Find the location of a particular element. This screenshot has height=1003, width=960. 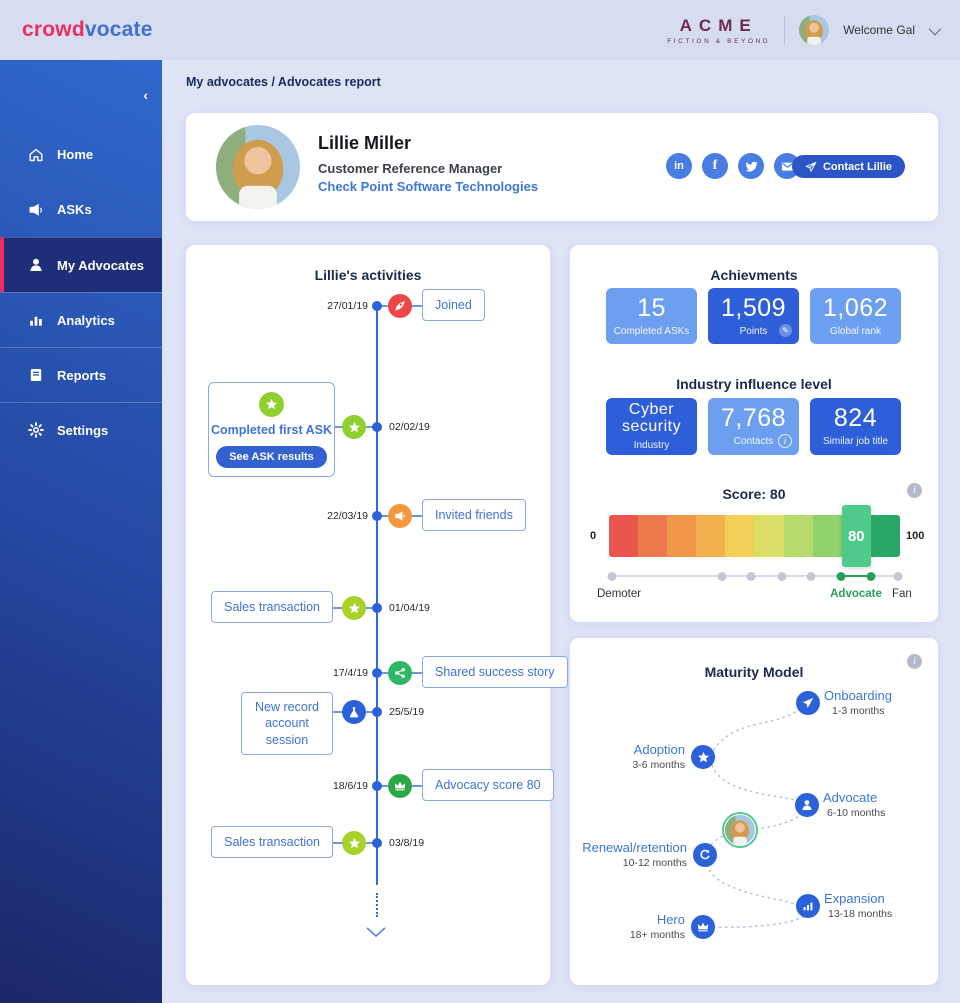

user-menu-chevron-down-icon is located at coordinates (935, 28).